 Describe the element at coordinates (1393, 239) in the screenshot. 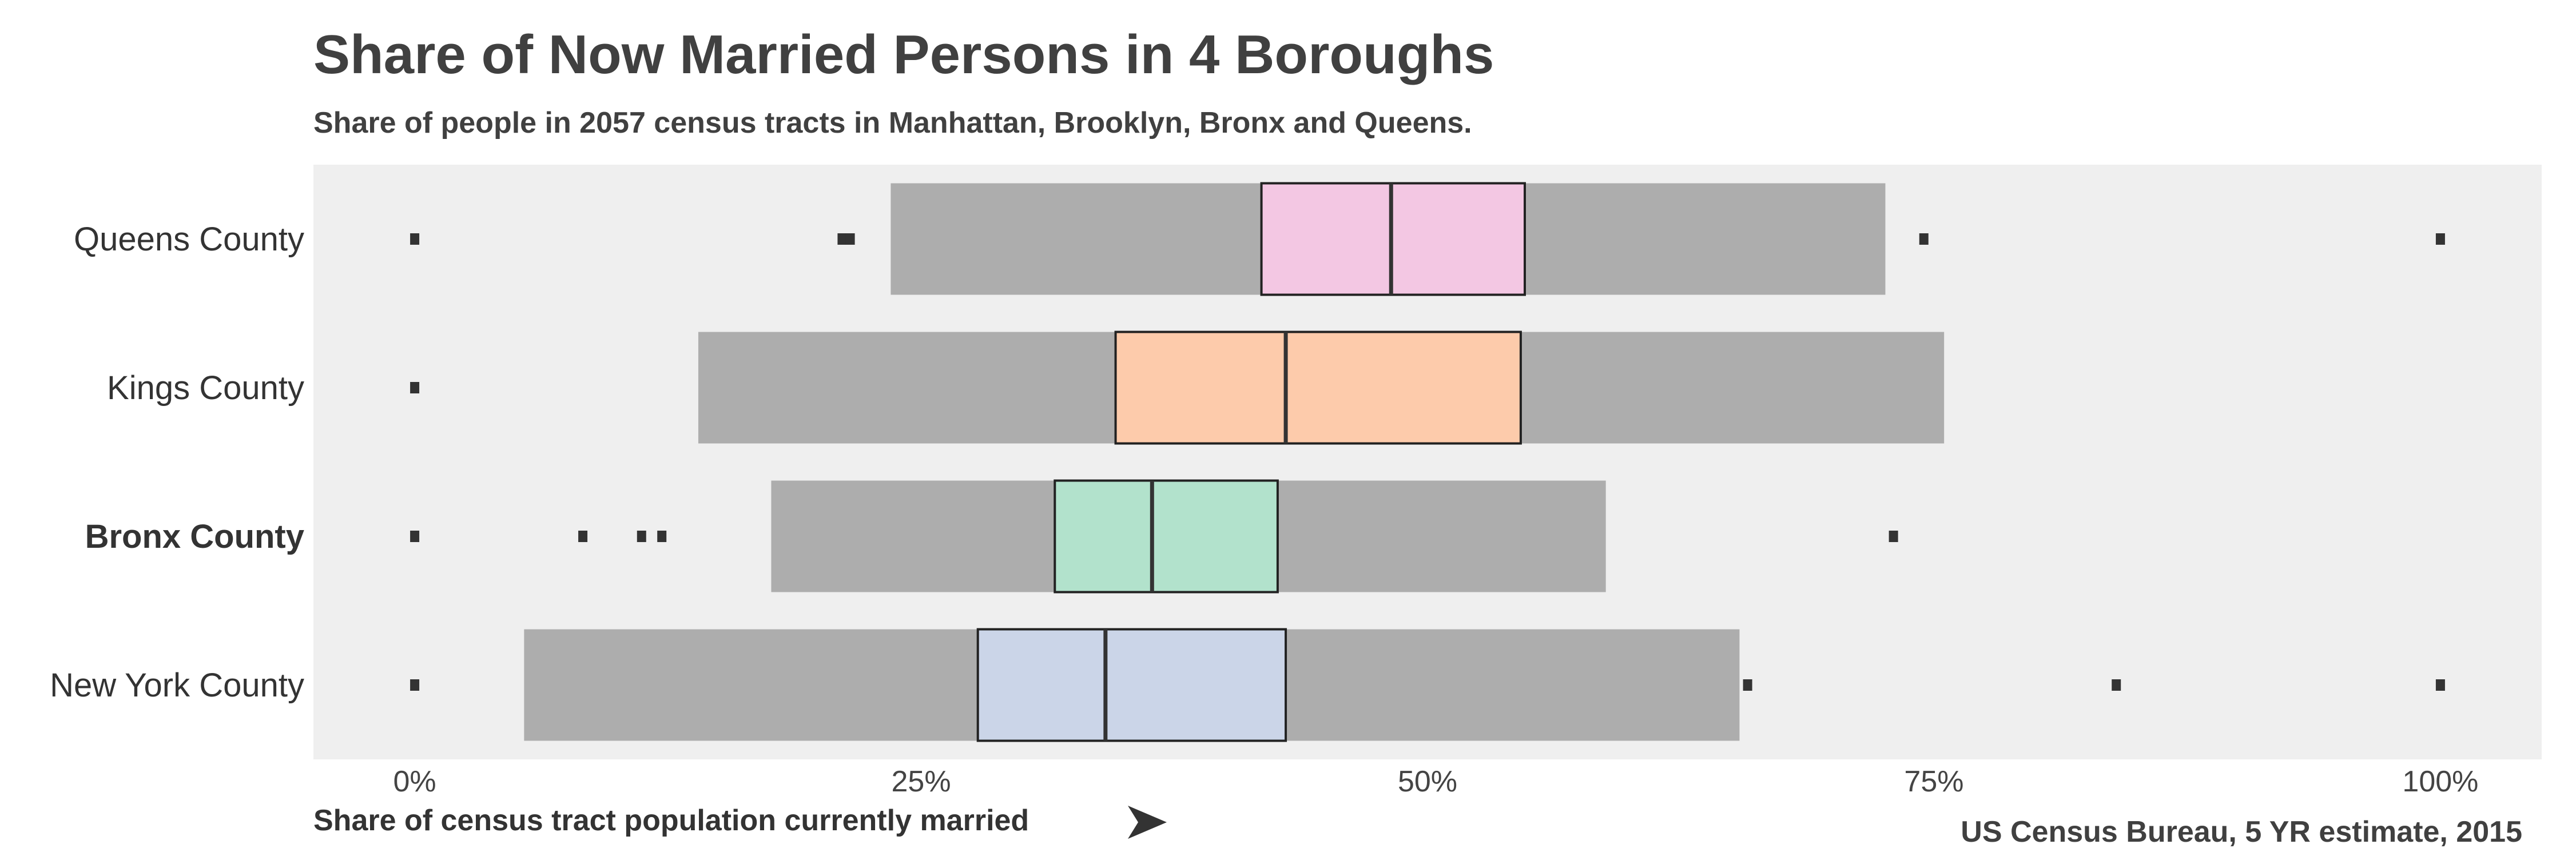

I see `iqr-box-queens-county` at that location.